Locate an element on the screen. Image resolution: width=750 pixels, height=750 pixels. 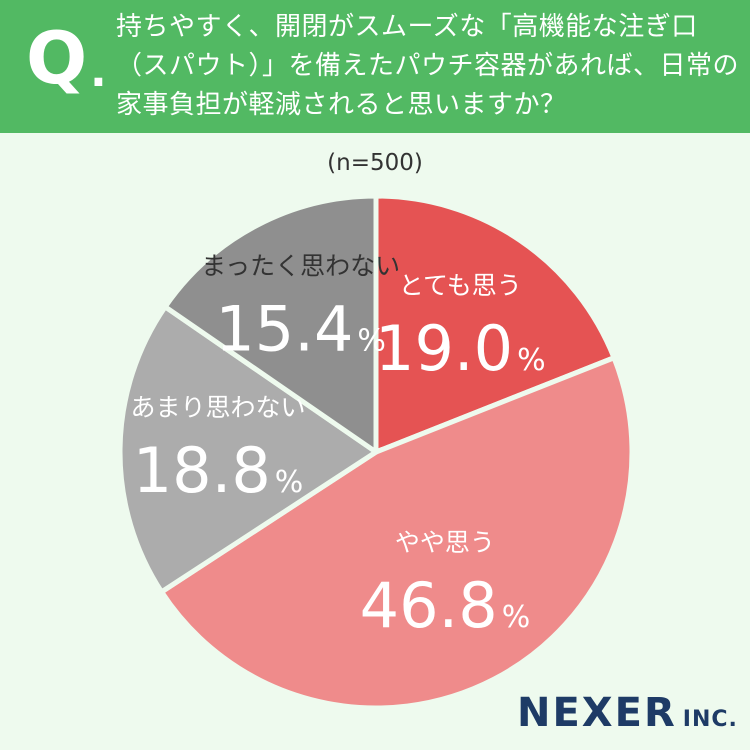
question-mark: Q is located at coordinates (57, 58).